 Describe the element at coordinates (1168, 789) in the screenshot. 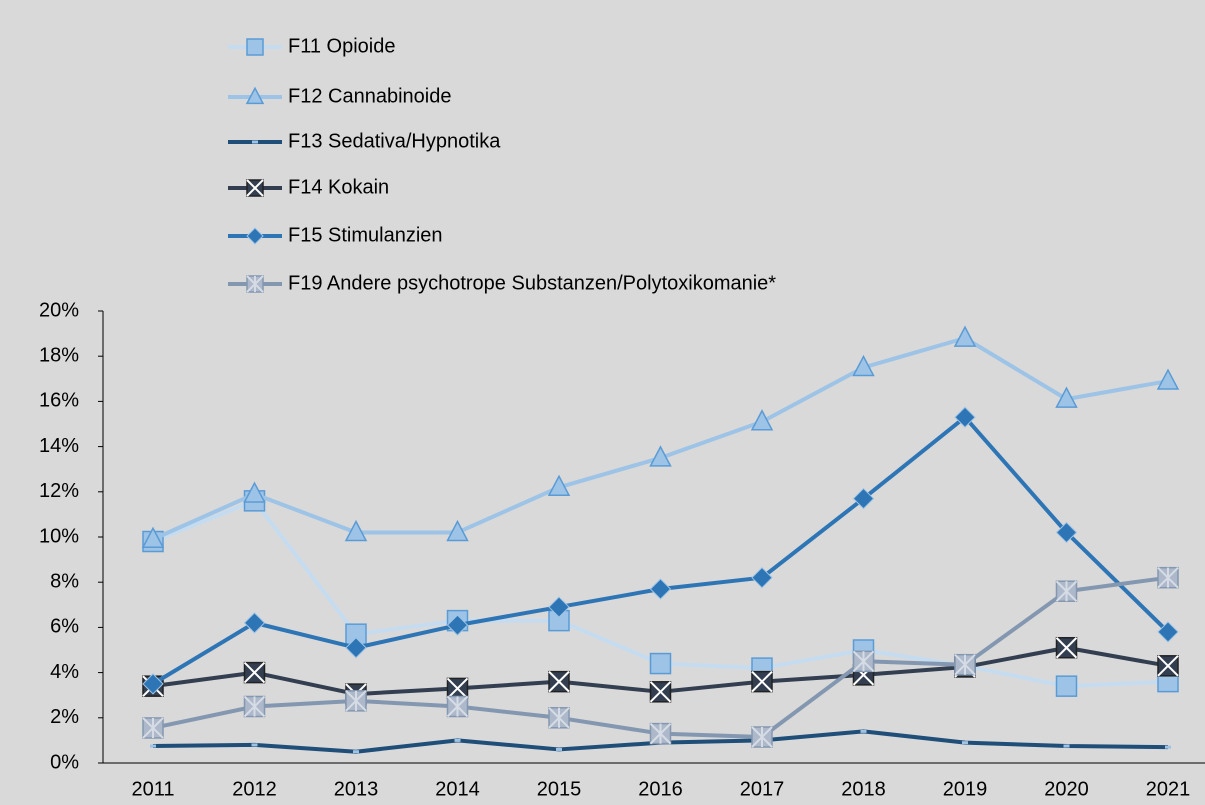

I see `x-tick-label: 2021` at that location.